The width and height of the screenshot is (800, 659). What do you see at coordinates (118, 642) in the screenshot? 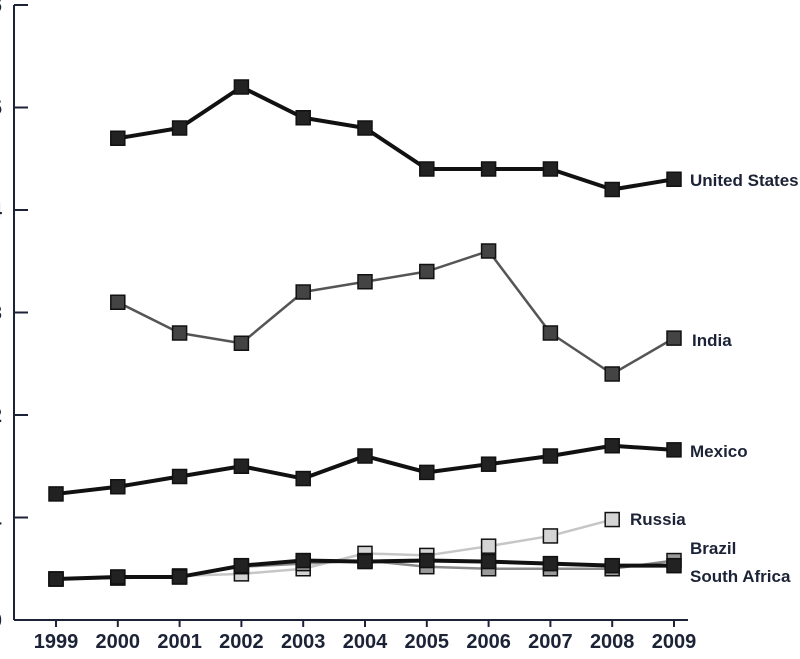
I see `x-tick-label: 2000` at bounding box center [118, 642].